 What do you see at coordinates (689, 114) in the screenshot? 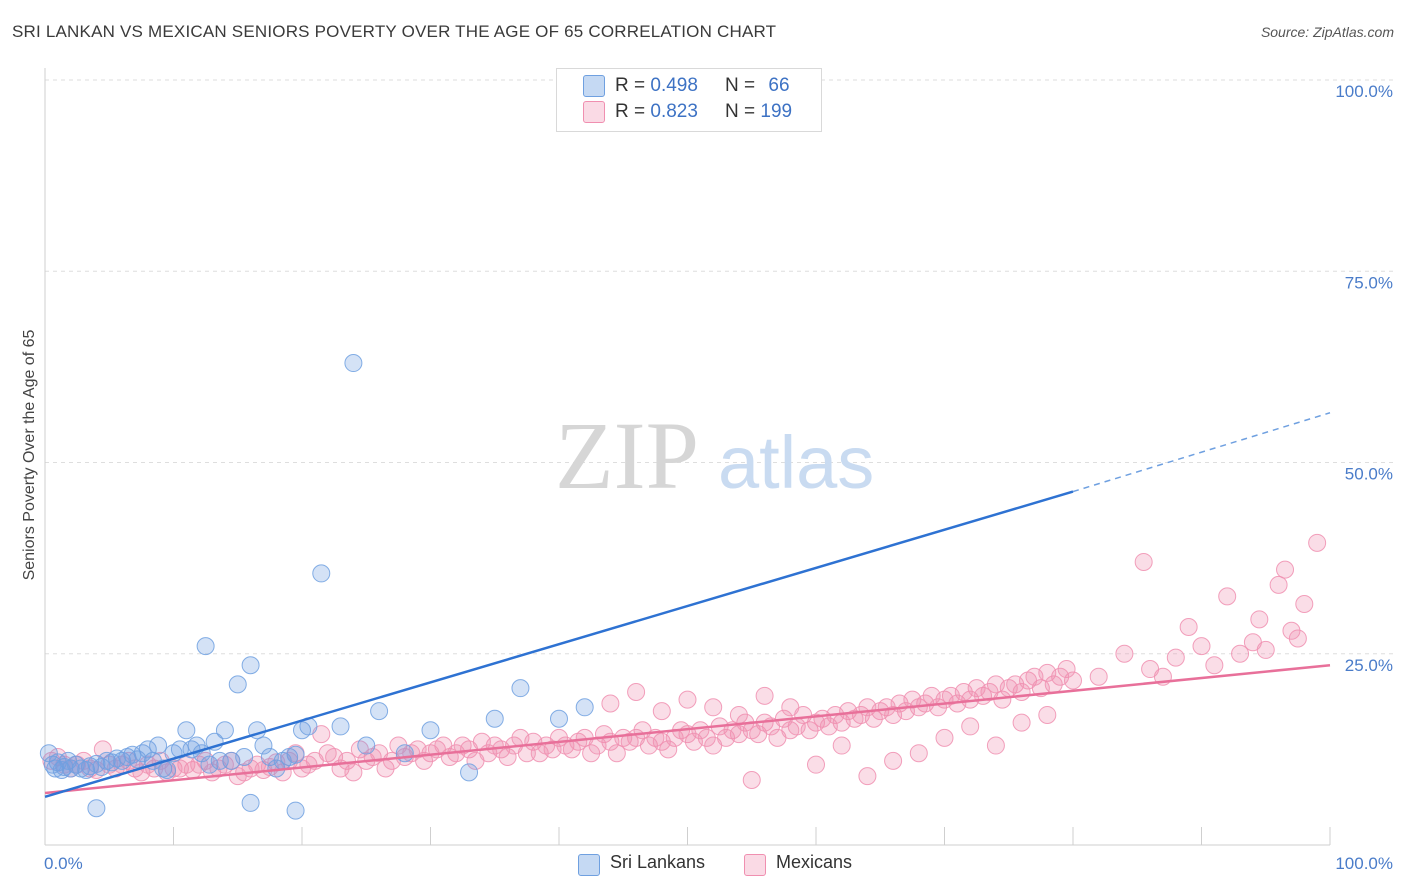
I see `stats-row-mexicans: R = 0.823 N = 199` at bounding box center [689, 114].